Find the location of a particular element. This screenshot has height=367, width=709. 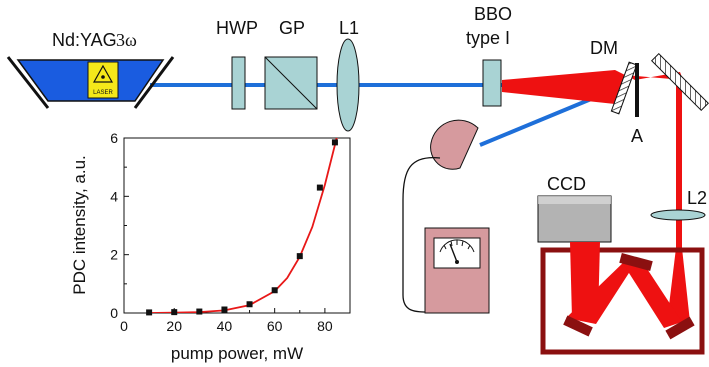

bbo-crystal is located at coordinates (492, 83).